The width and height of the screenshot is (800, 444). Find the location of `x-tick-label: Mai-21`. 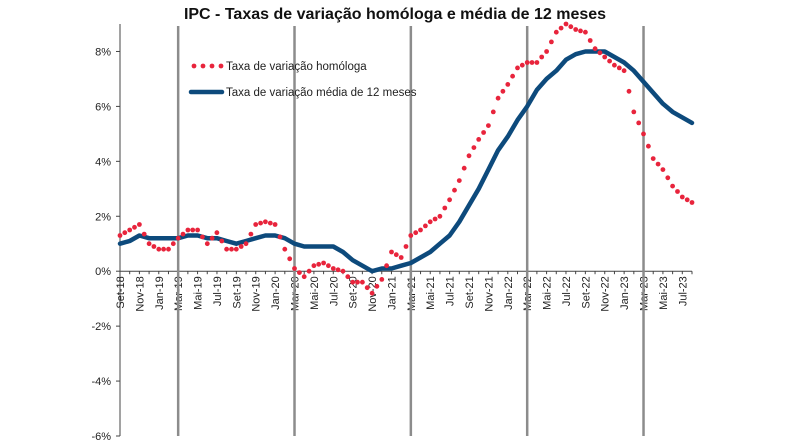

x-tick-label: Mai-21 is located at coordinates (431, 293).